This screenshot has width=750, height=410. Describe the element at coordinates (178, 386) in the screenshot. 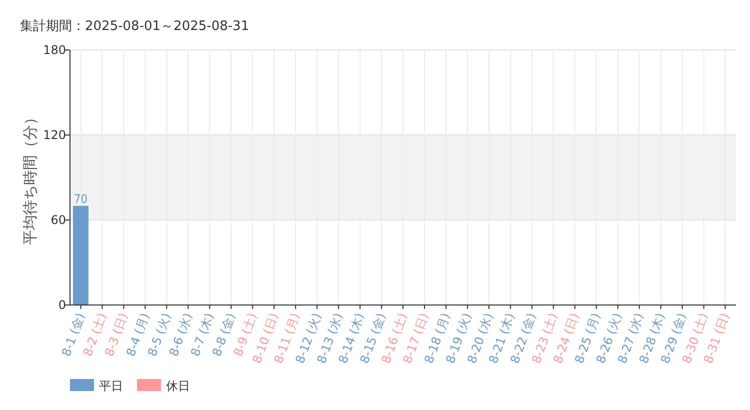

I see `legend-label: 休日` at that location.